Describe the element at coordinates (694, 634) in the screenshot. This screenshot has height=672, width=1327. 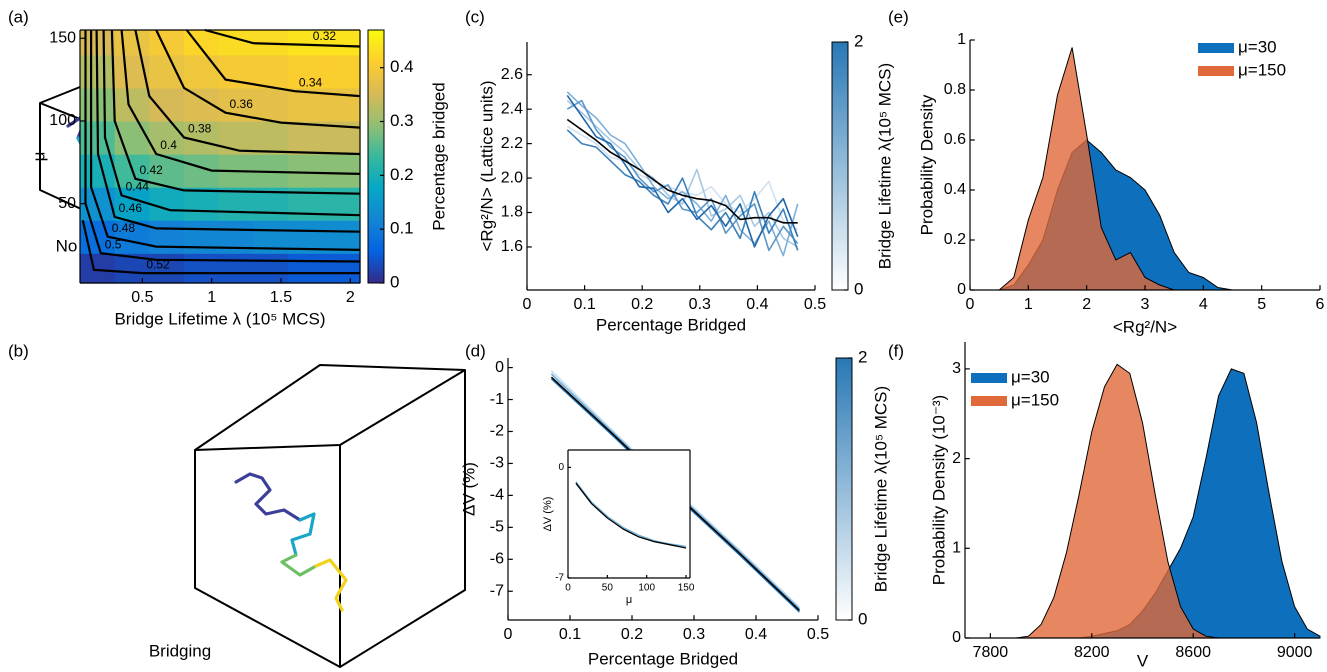
I see `x-tick-label: 0.3` at that location.